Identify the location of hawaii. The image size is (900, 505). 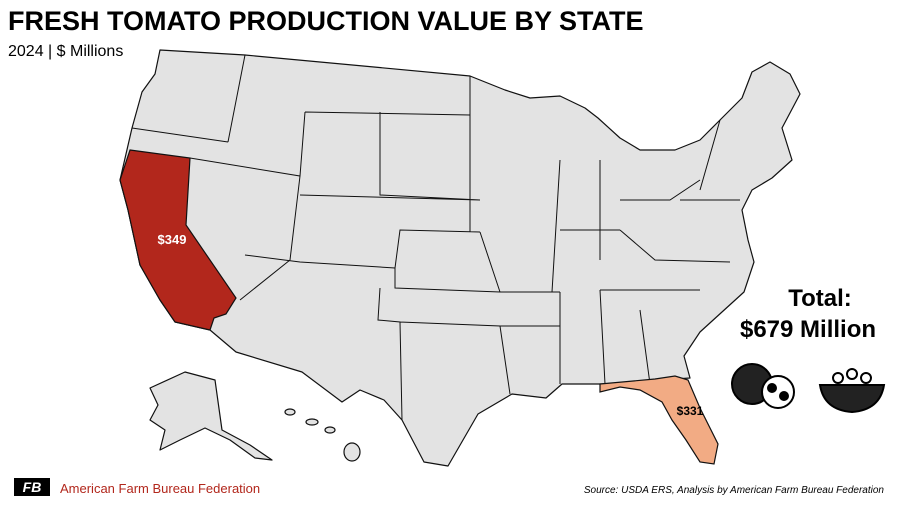
(322, 435).